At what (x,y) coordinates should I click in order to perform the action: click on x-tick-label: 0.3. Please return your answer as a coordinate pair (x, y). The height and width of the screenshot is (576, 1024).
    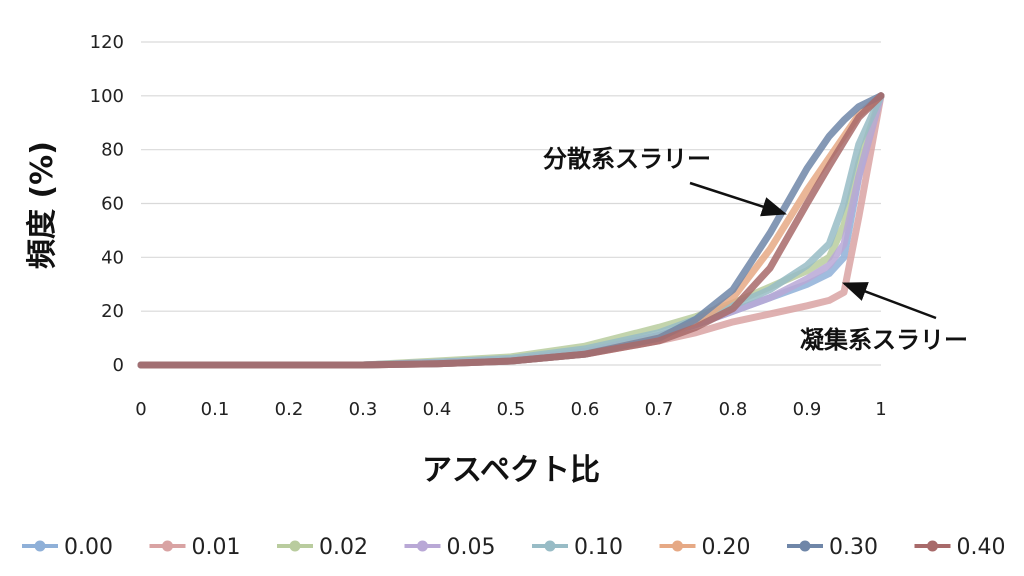
    Looking at the image, I should click on (363, 409).